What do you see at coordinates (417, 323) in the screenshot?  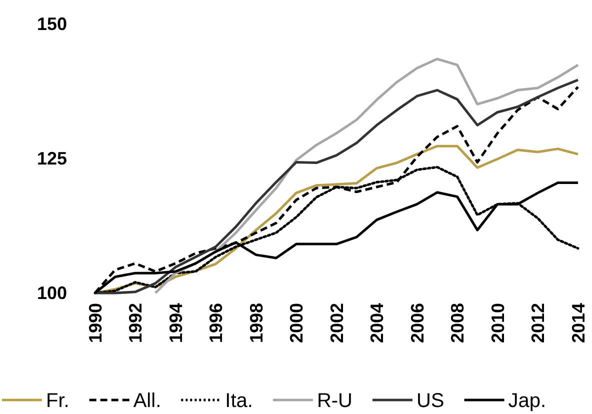 I see `x-tick-label: 2006` at bounding box center [417, 323].